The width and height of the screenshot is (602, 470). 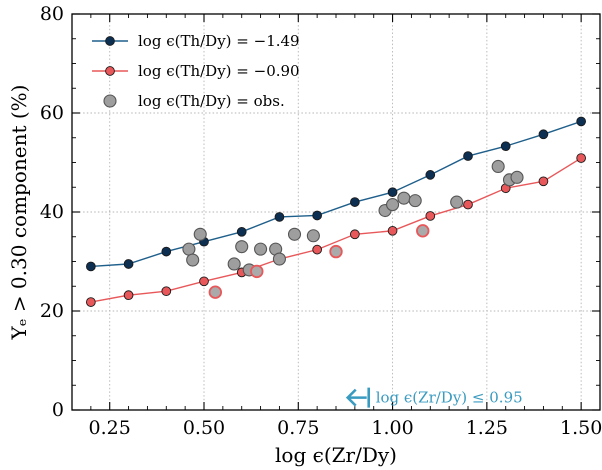 I want to click on x-tick-label: 0.75, so click(x=298, y=428).